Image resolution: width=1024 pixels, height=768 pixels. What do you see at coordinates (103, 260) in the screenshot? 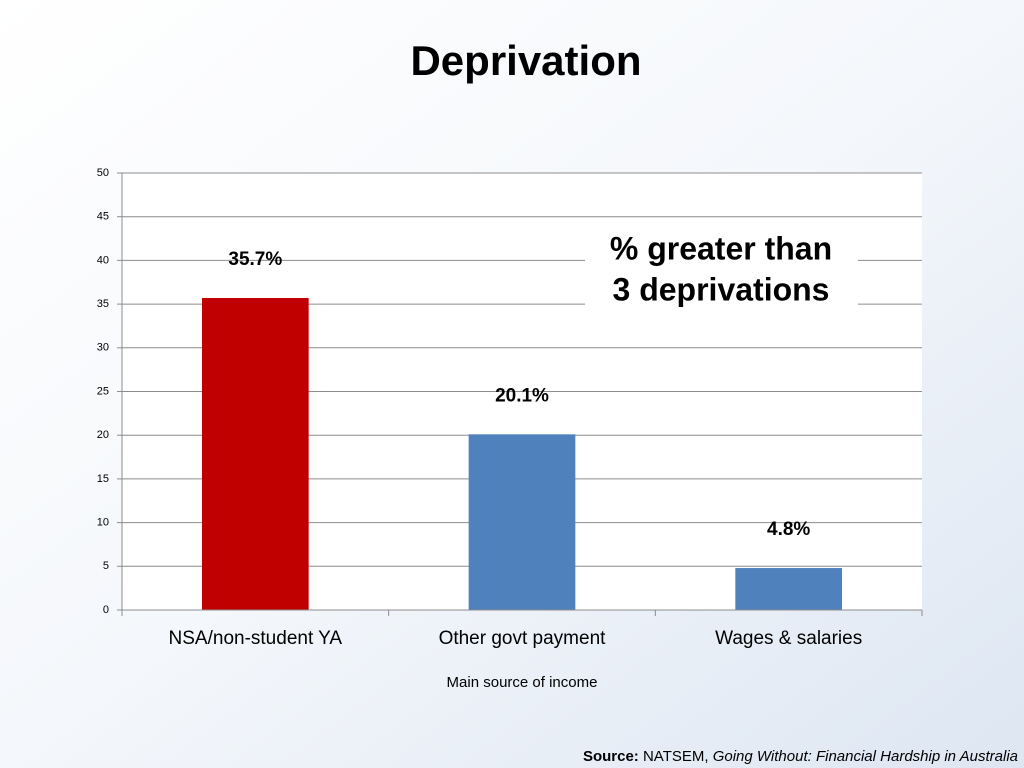
I see `y-tick-label: 40` at bounding box center [103, 260].